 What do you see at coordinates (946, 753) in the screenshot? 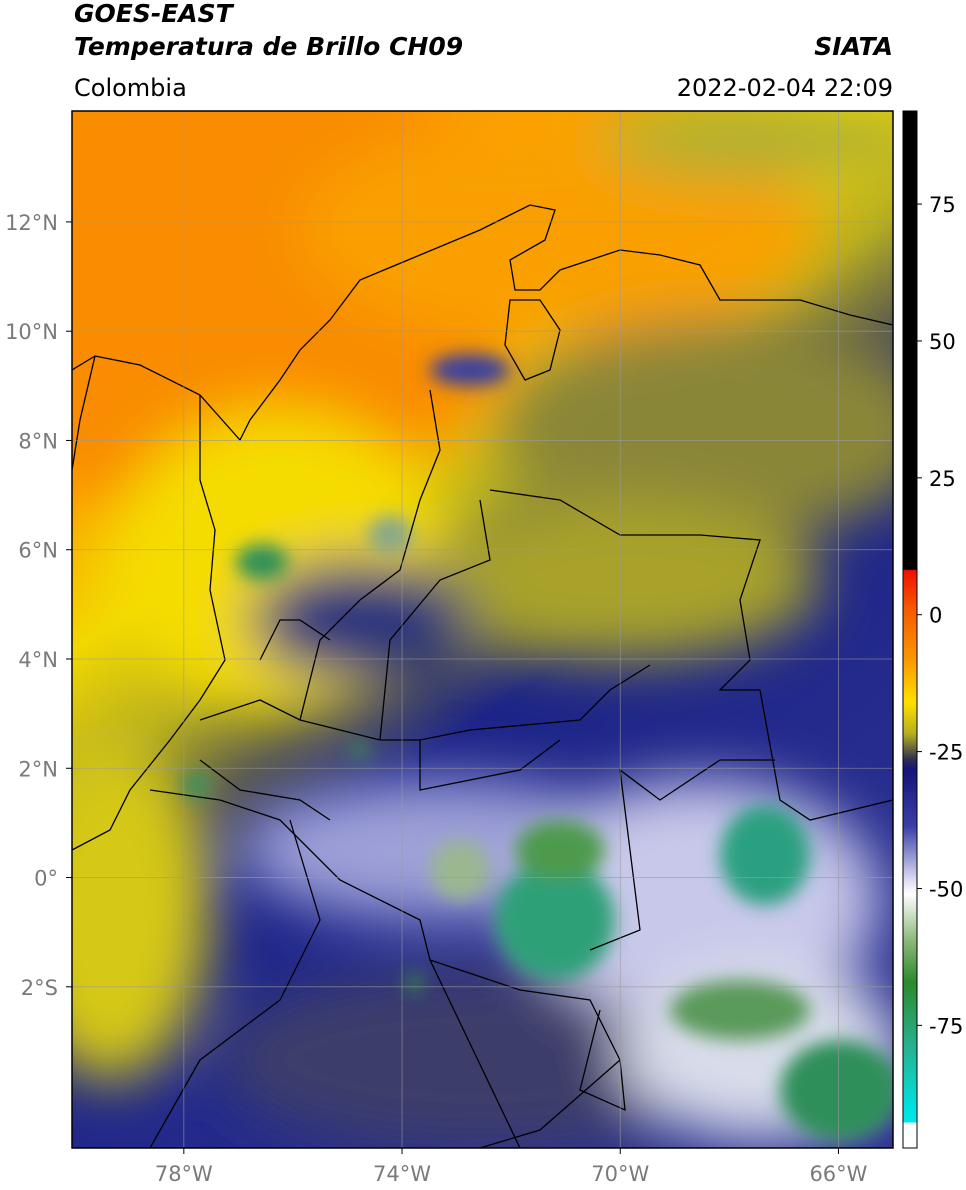
I see `colorbar-label: -25` at bounding box center [946, 753].